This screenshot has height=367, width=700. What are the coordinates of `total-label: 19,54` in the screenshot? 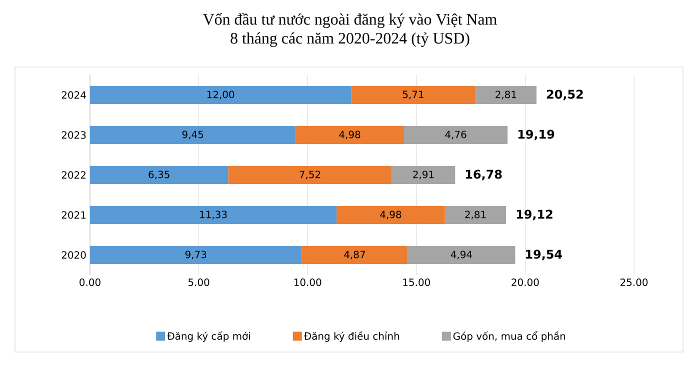 It's located at (544, 255).